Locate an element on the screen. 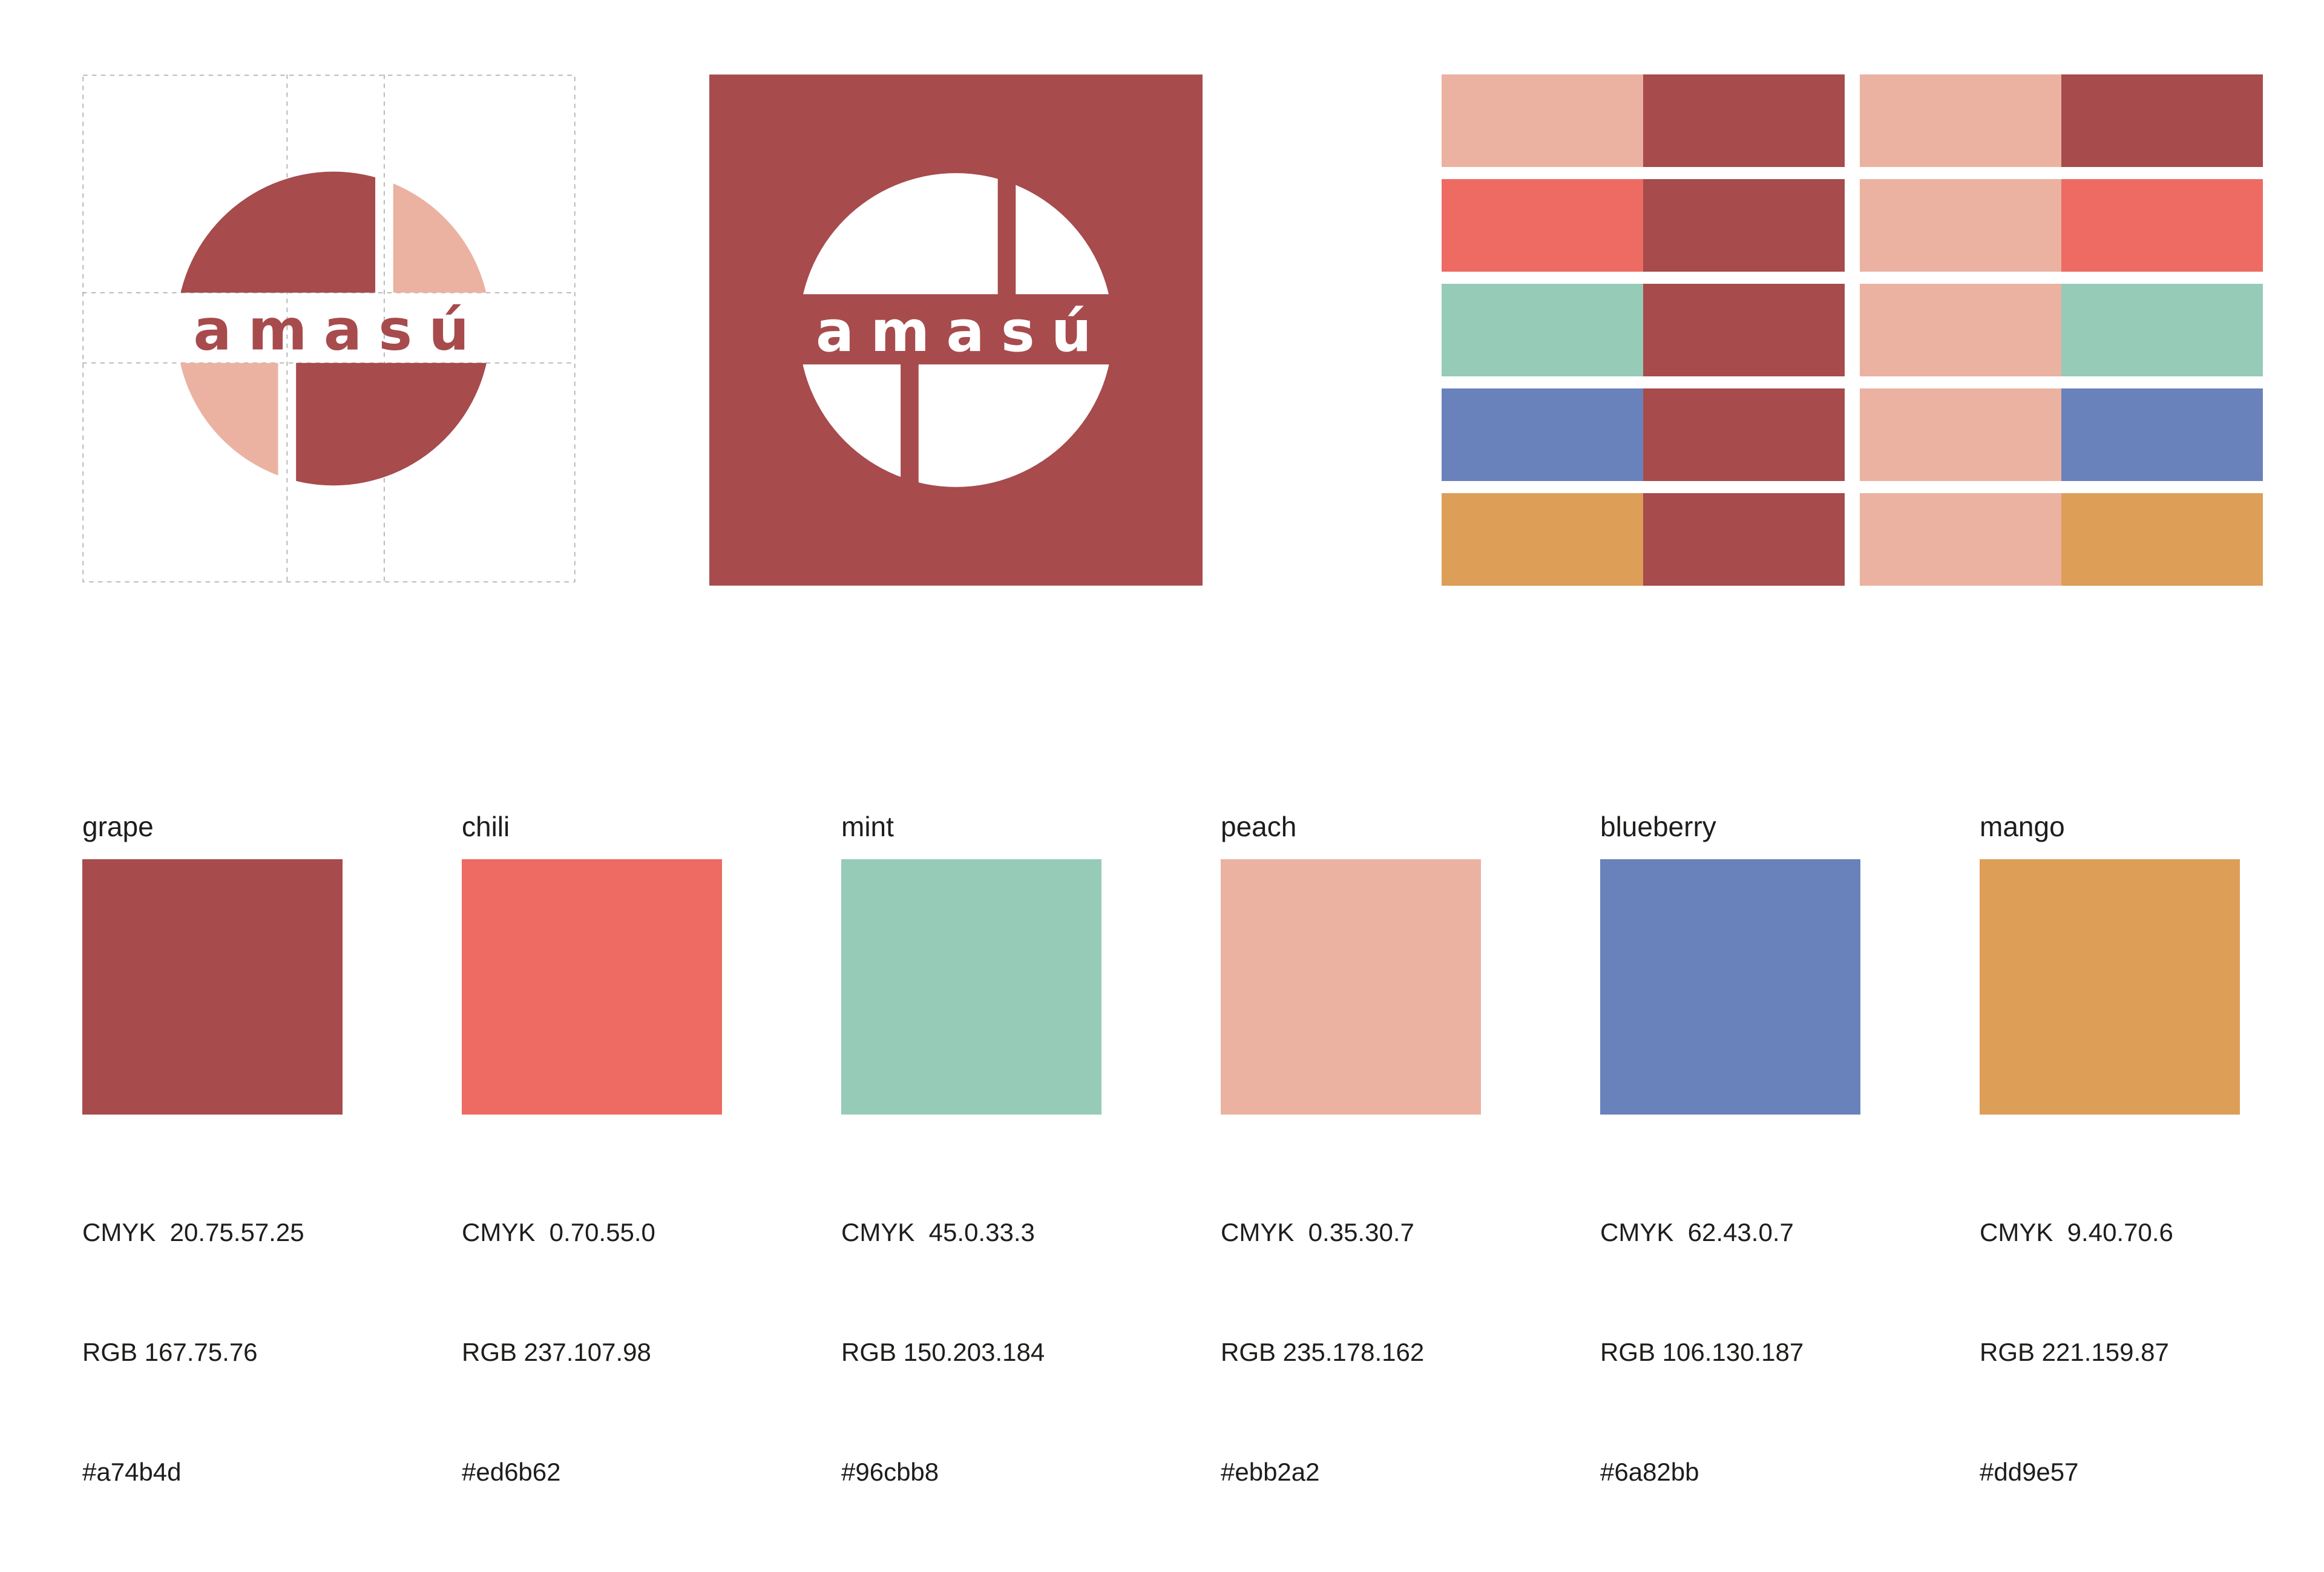  combinations-left-panel is located at coordinates (1643, 330).